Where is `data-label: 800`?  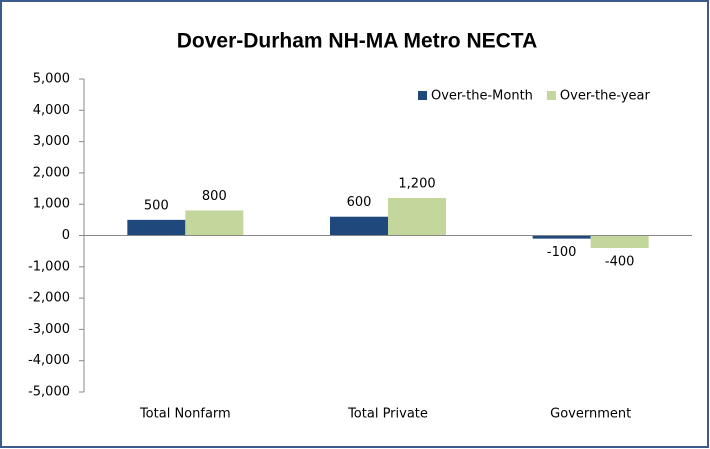
data-label: 800 is located at coordinates (214, 196).